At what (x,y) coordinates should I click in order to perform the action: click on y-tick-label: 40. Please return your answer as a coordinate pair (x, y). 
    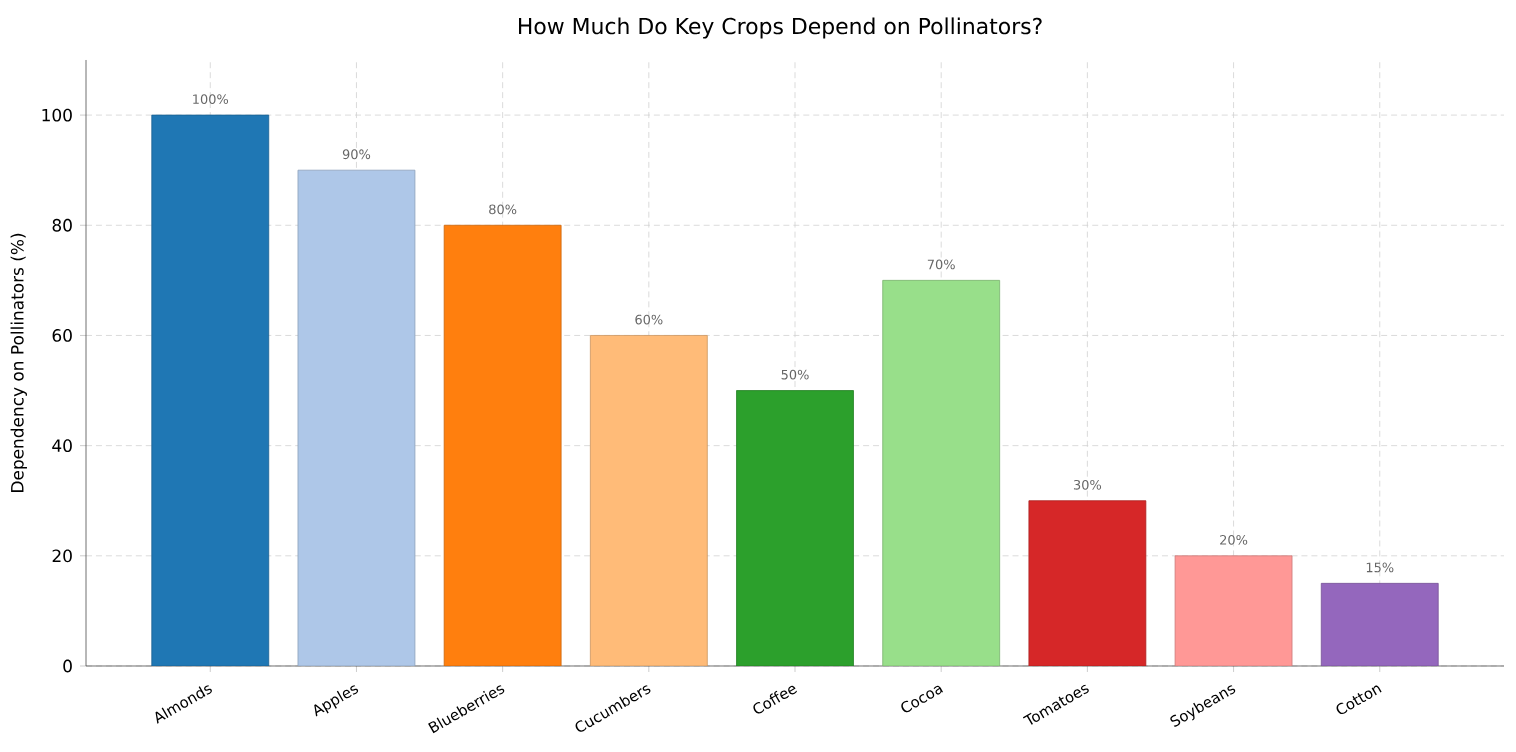
    Looking at the image, I should click on (62, 446).